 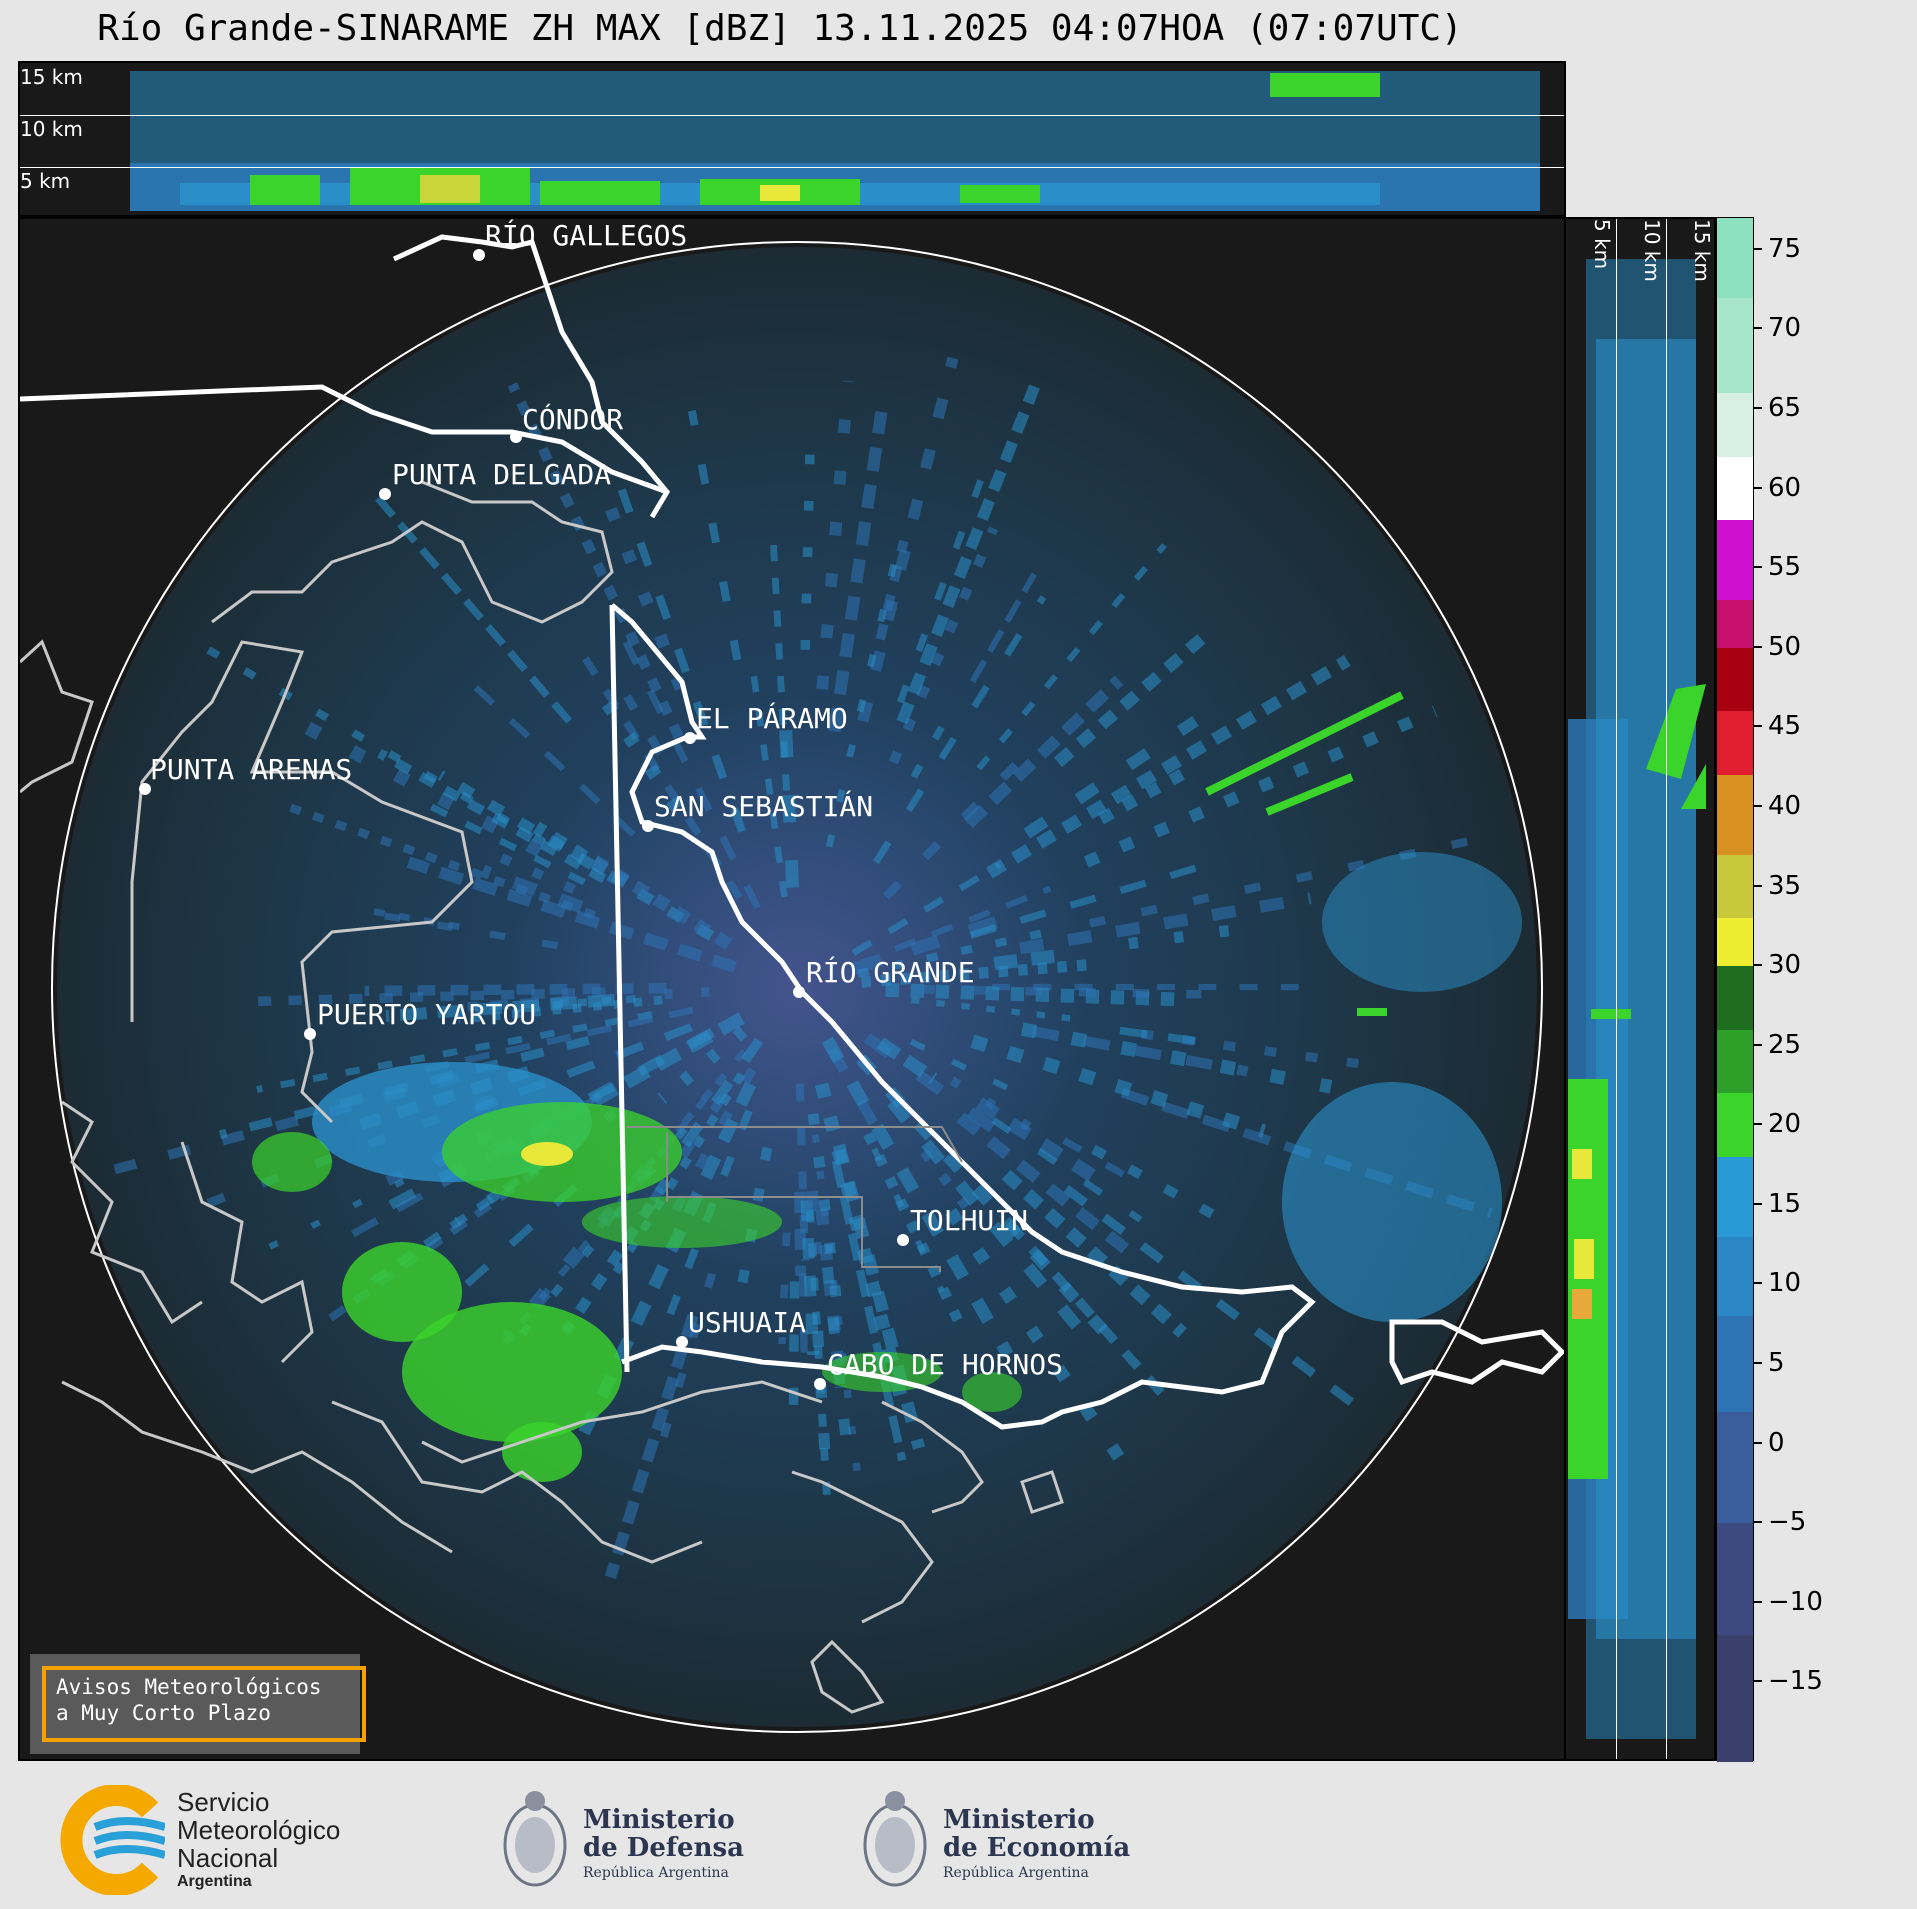 I want to click on top-gridline-10km, so click(x=792, y=115).